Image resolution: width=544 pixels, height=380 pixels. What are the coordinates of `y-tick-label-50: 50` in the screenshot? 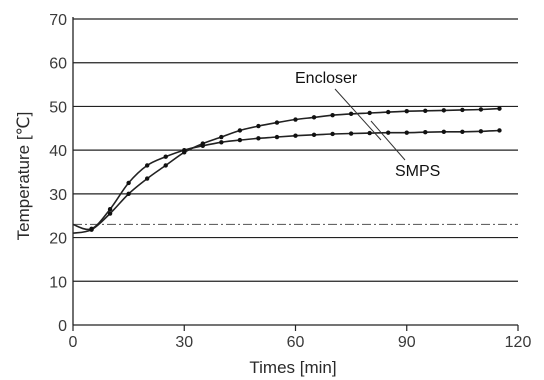 It's located at (58, 107).